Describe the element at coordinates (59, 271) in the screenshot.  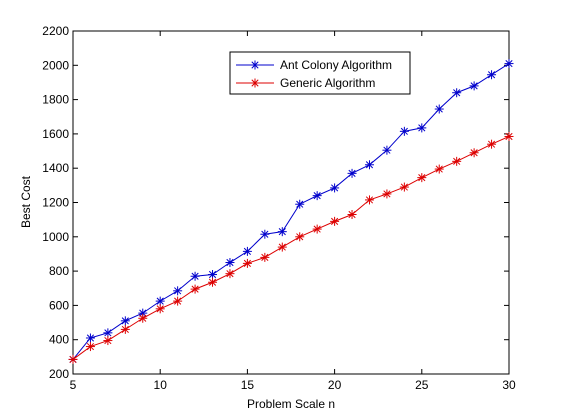
I see `y-tick-label: 800` at that location.